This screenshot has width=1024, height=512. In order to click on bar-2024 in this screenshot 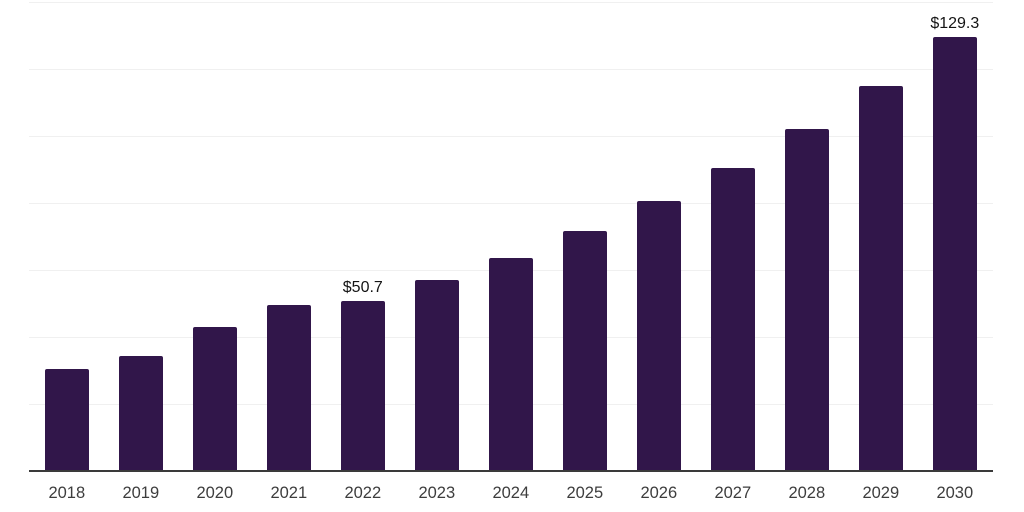, I will do `click(510, 364)`.